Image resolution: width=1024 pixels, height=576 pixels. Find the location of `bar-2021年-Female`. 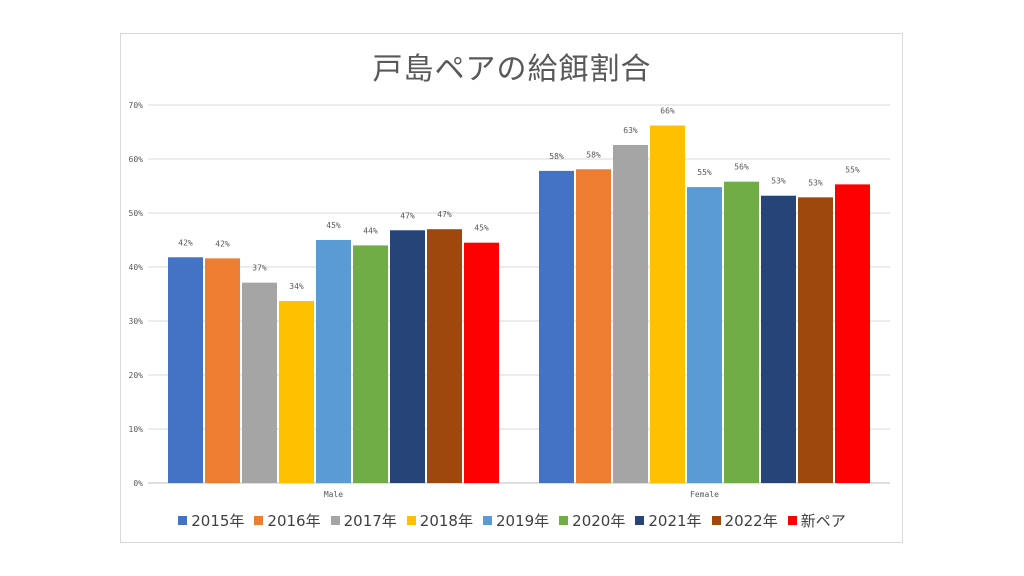

bar-2021年-Female is located at coordinates (778, 339).